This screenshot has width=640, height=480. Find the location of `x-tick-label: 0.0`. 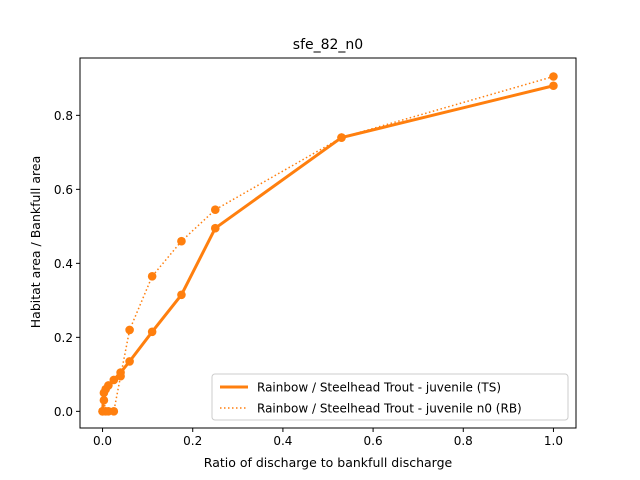

x-tick-label: 0.0 is located at coordinates (102, 441).